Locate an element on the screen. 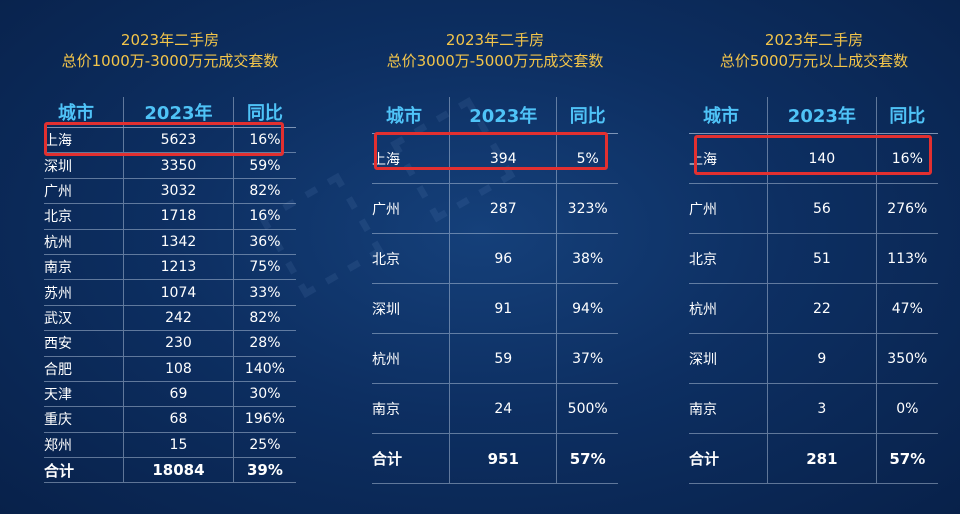  table-row: 深圳 9 350% is located at coordinates (813, 358).